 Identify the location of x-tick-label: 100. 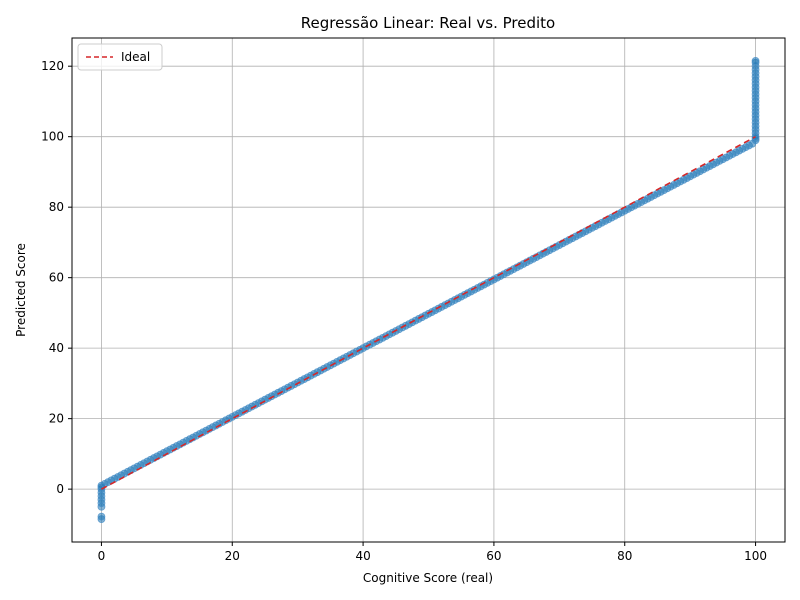
(755, 556).